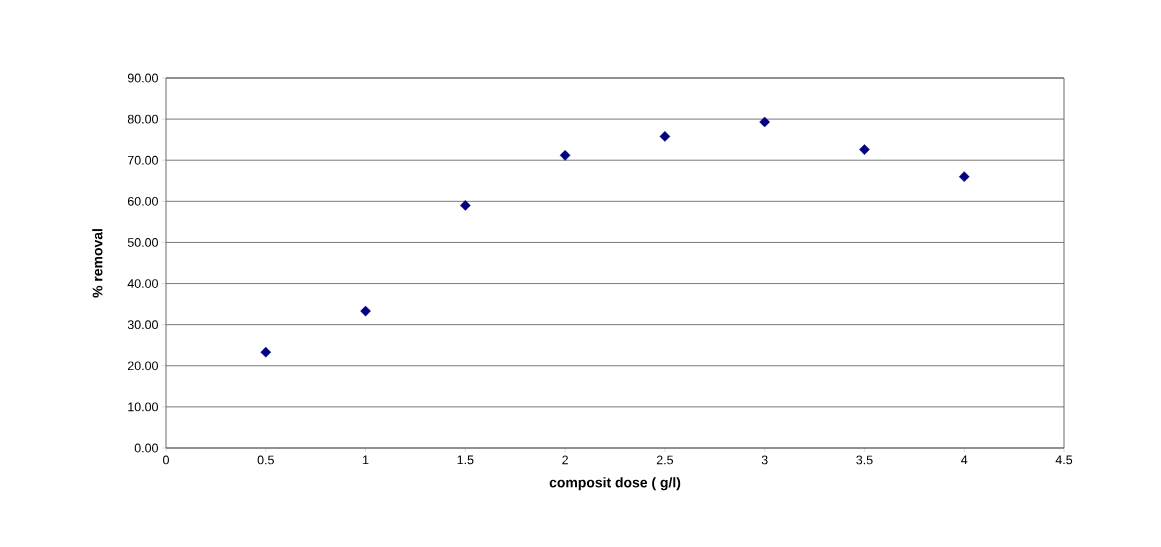 The height and width of the screenshot is (547, 1161). Describe the element at coordinates (97, 263) in the screenshot. I see `y-axis-title: % removal` at that location.